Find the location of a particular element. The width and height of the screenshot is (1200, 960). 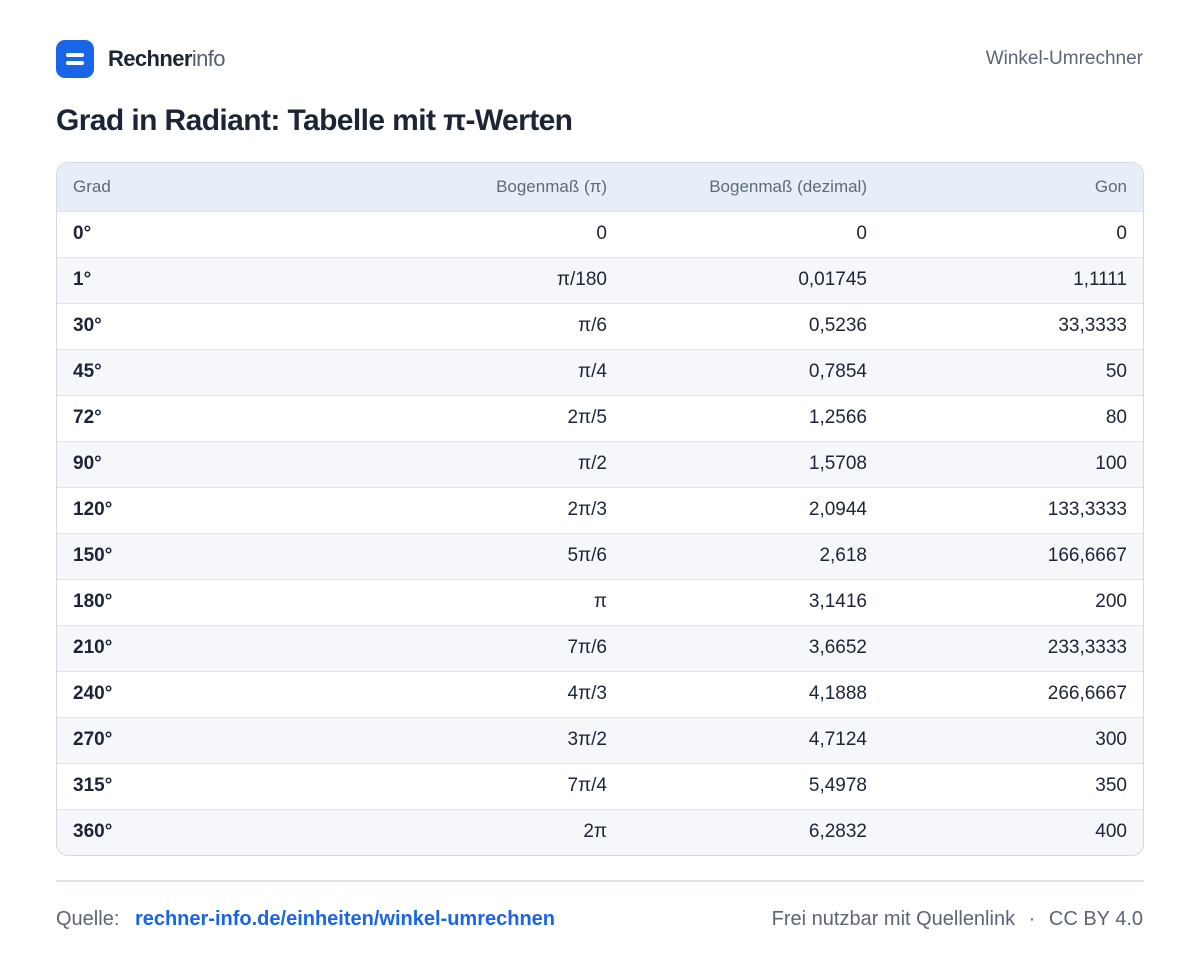

cell-bogenmass-dezimal: 4,1888 is located at coordinates (837, 693).